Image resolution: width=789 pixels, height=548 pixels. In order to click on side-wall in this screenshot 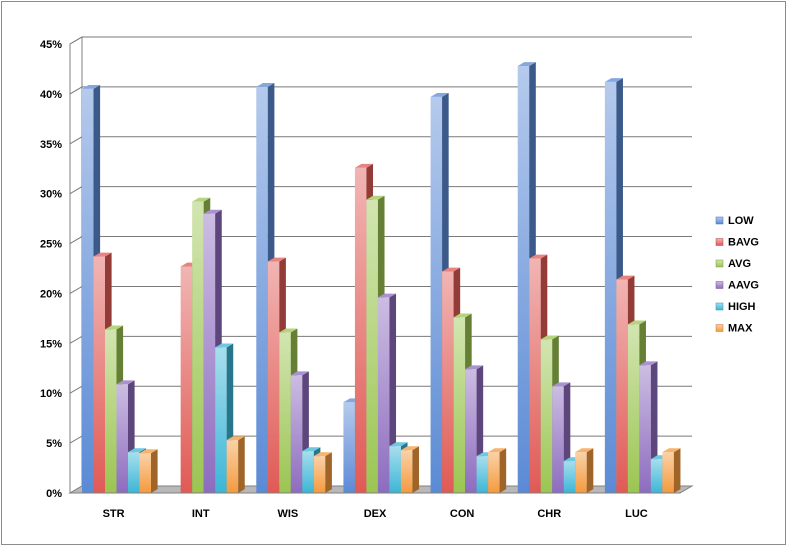, I will do `click(76, 265)`.